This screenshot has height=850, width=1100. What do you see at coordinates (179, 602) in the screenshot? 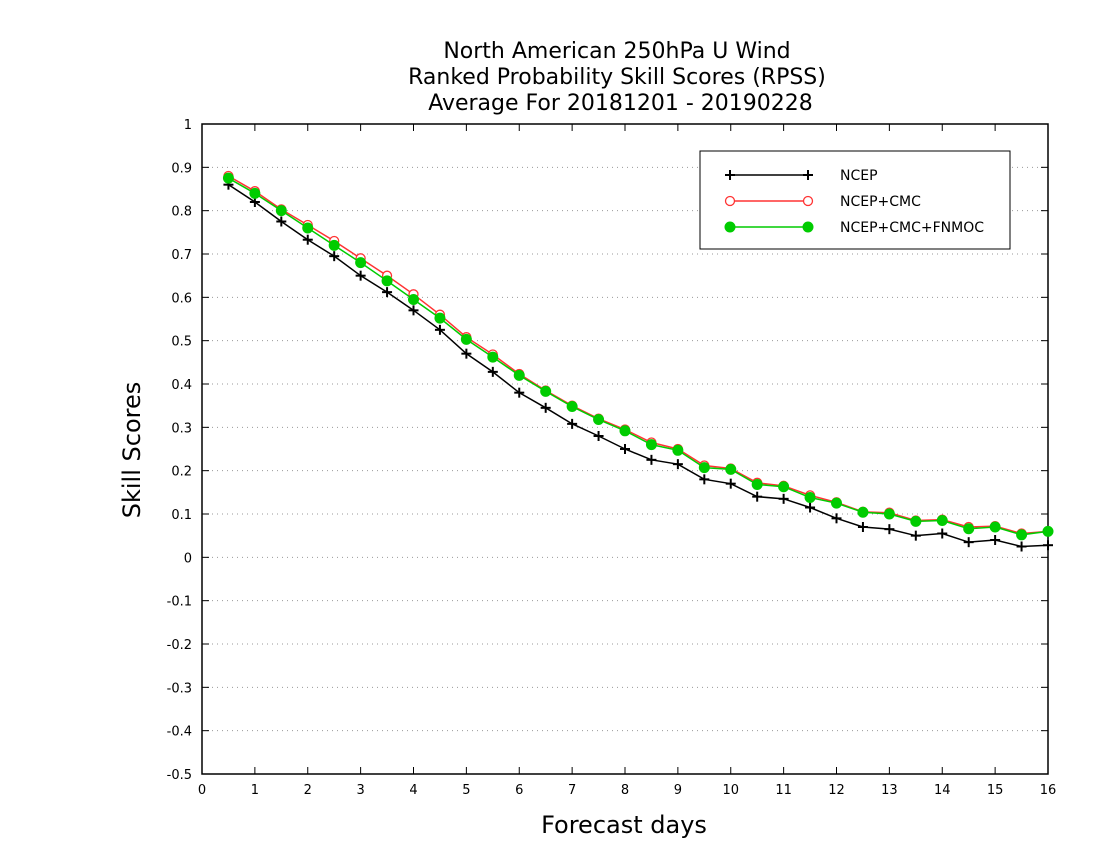
I see `y-tick-label: -0.1` at bounding box center [179, 602].